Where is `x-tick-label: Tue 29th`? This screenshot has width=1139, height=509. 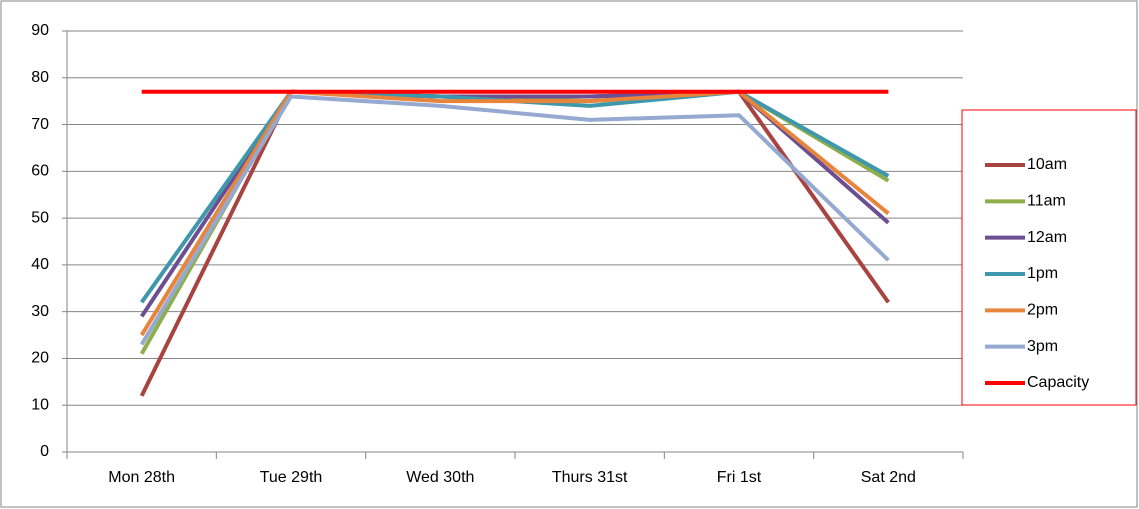 x-tick-label: Tue 29th is located at coordinates (291, 477).